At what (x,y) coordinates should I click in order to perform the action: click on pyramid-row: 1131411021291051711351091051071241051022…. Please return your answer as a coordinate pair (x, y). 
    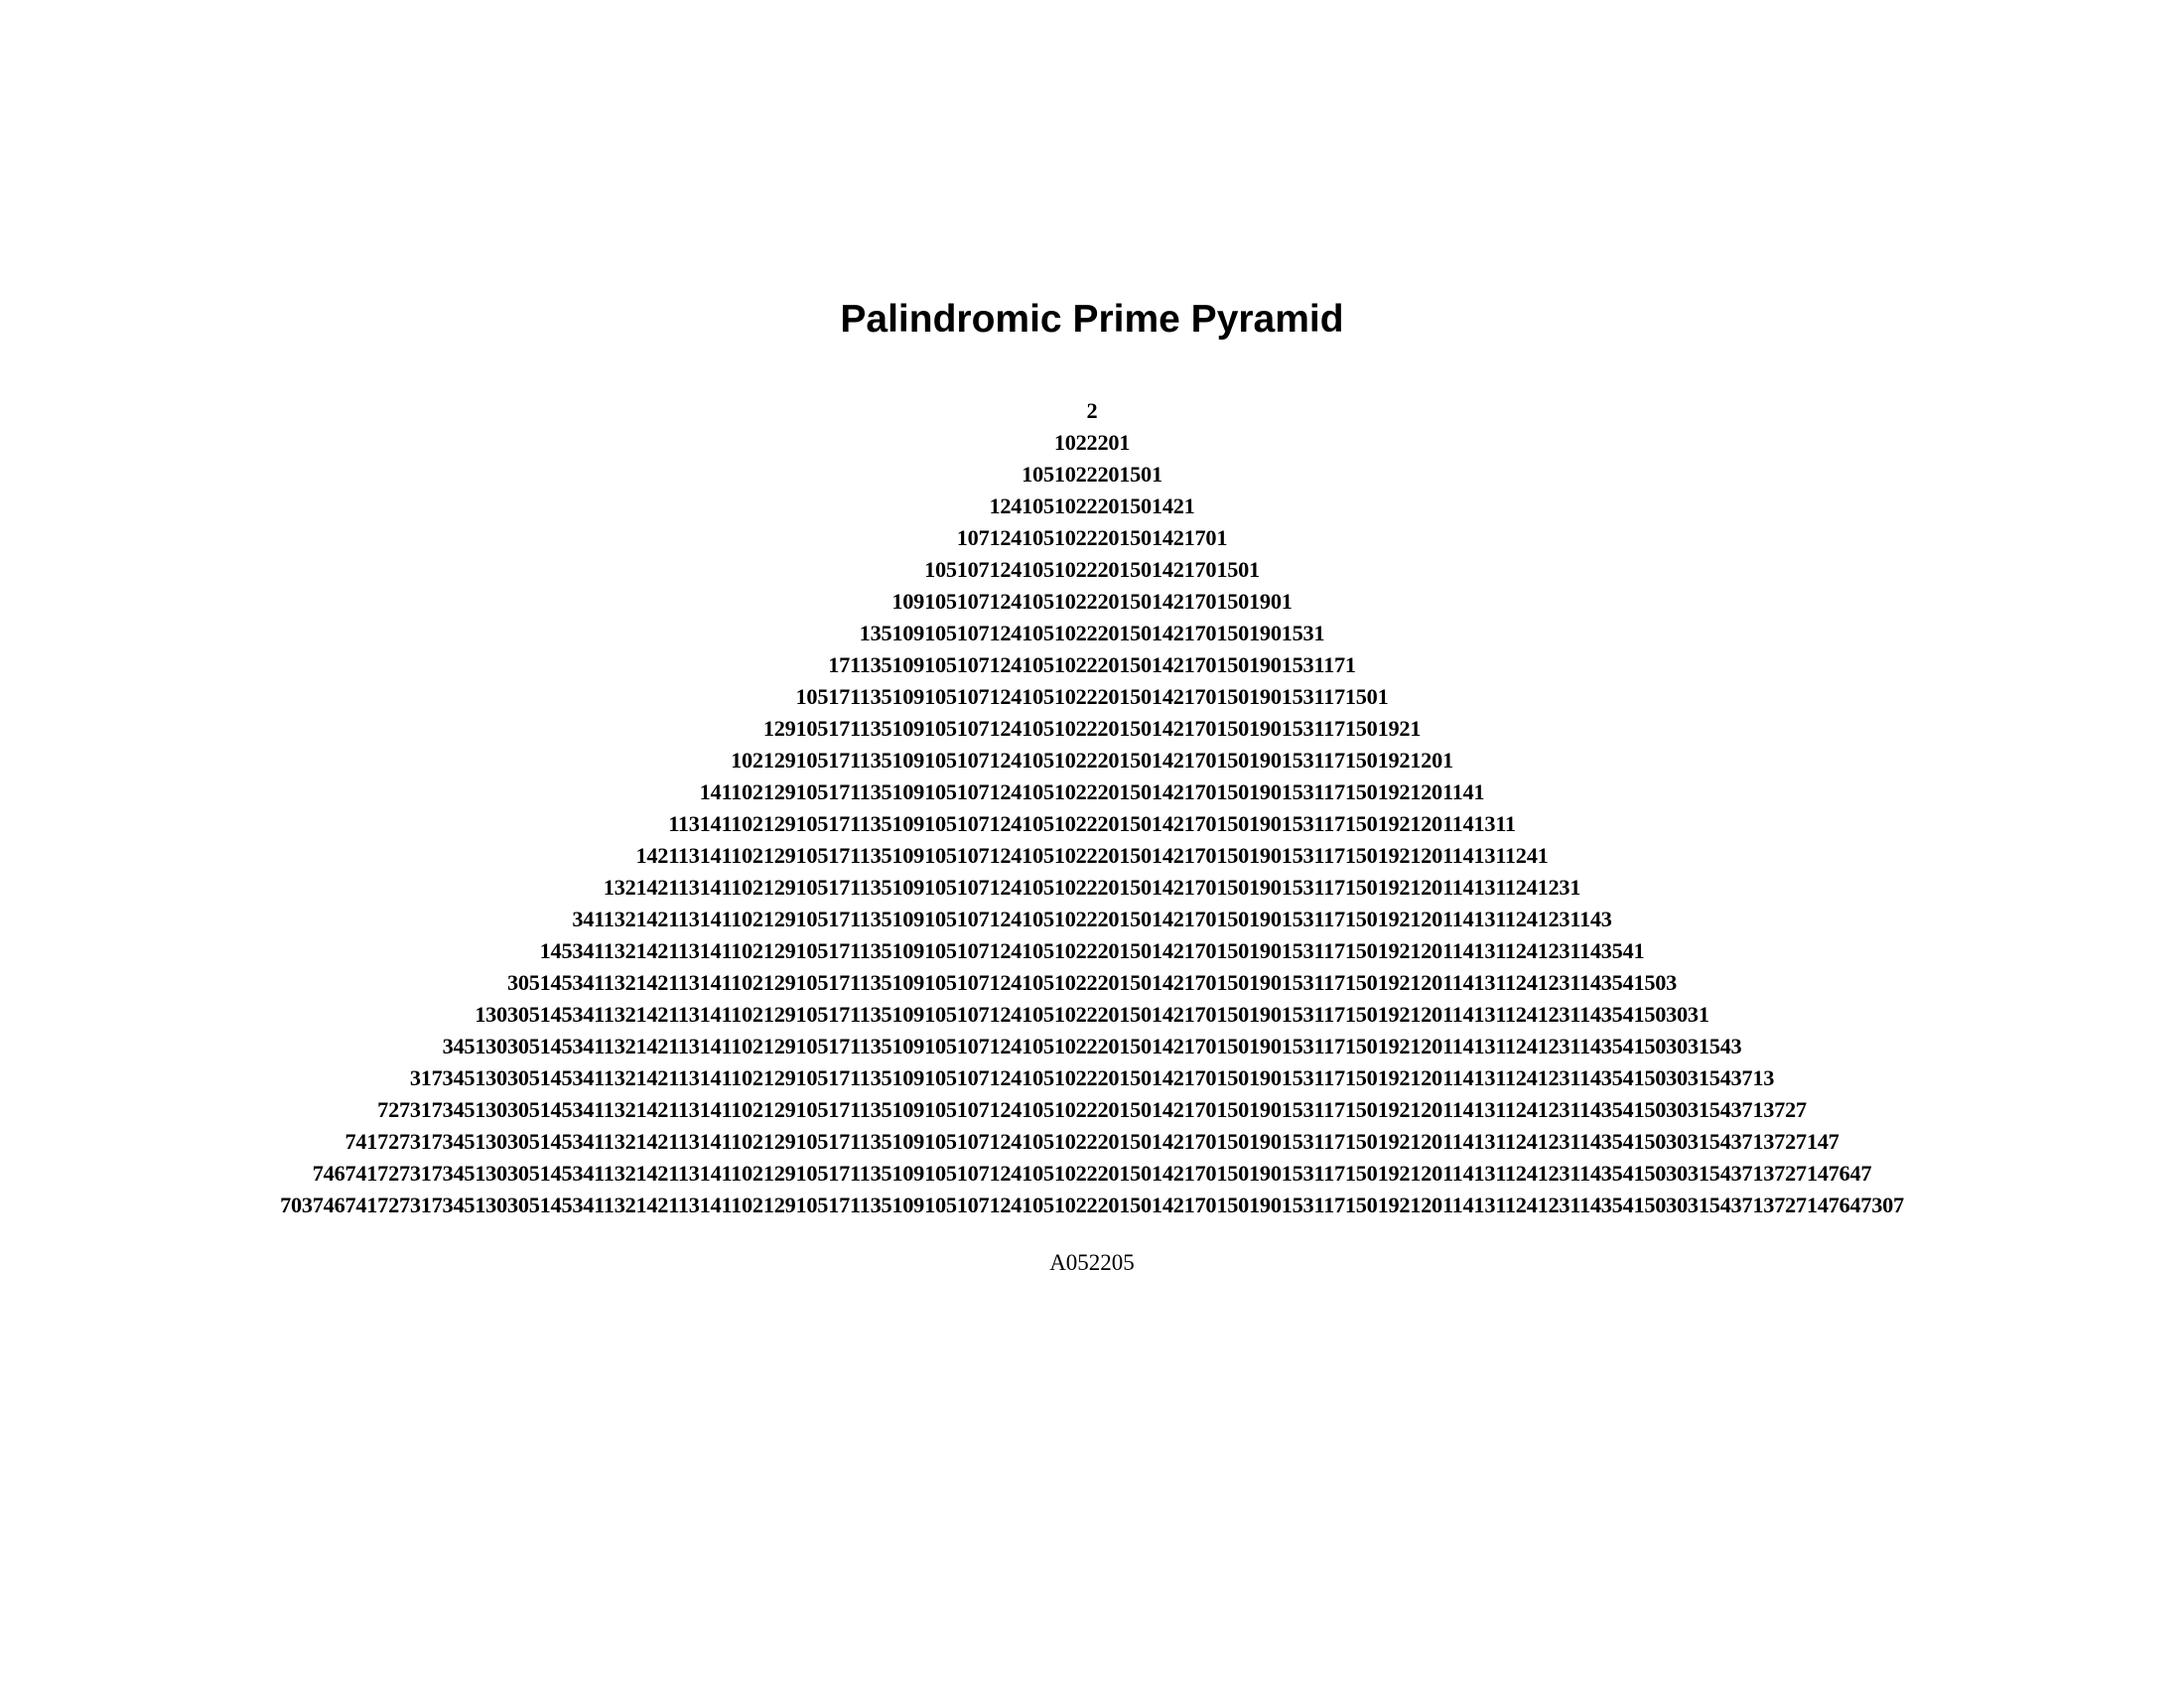
    Looking at the image, I should click on (1092, 823).